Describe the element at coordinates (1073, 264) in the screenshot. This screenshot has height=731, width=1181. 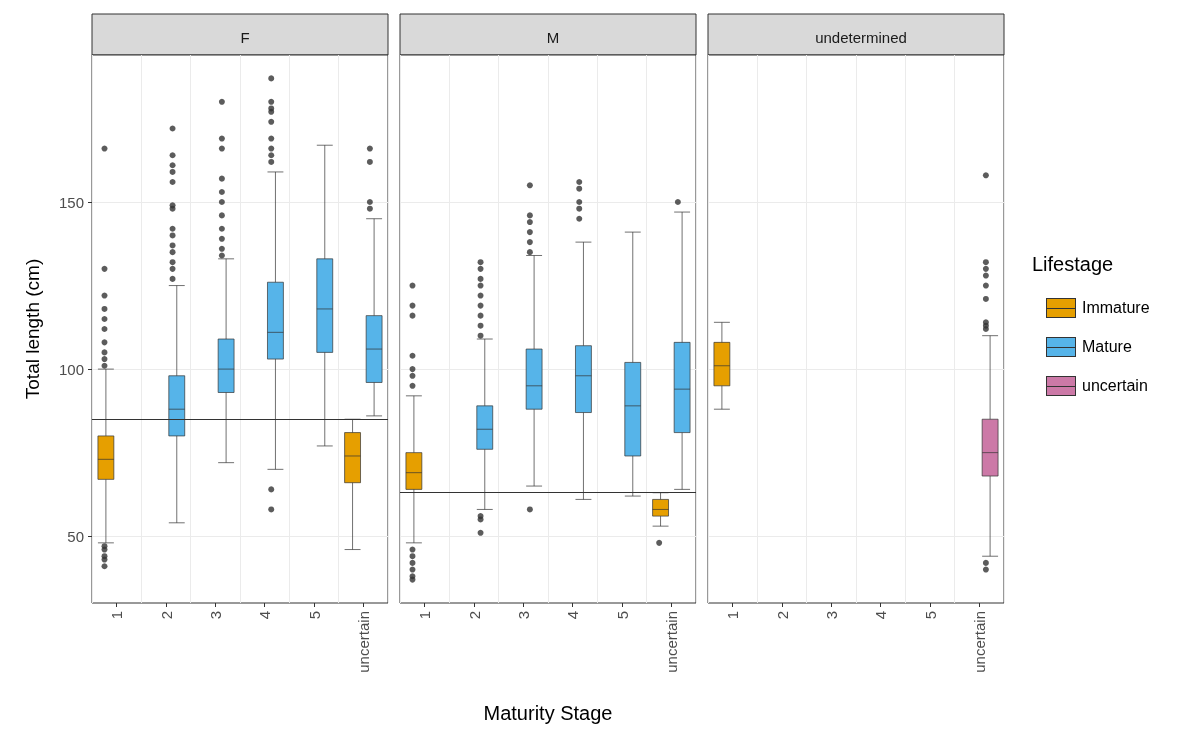
I see `legend-title: Lifestage` at that location.